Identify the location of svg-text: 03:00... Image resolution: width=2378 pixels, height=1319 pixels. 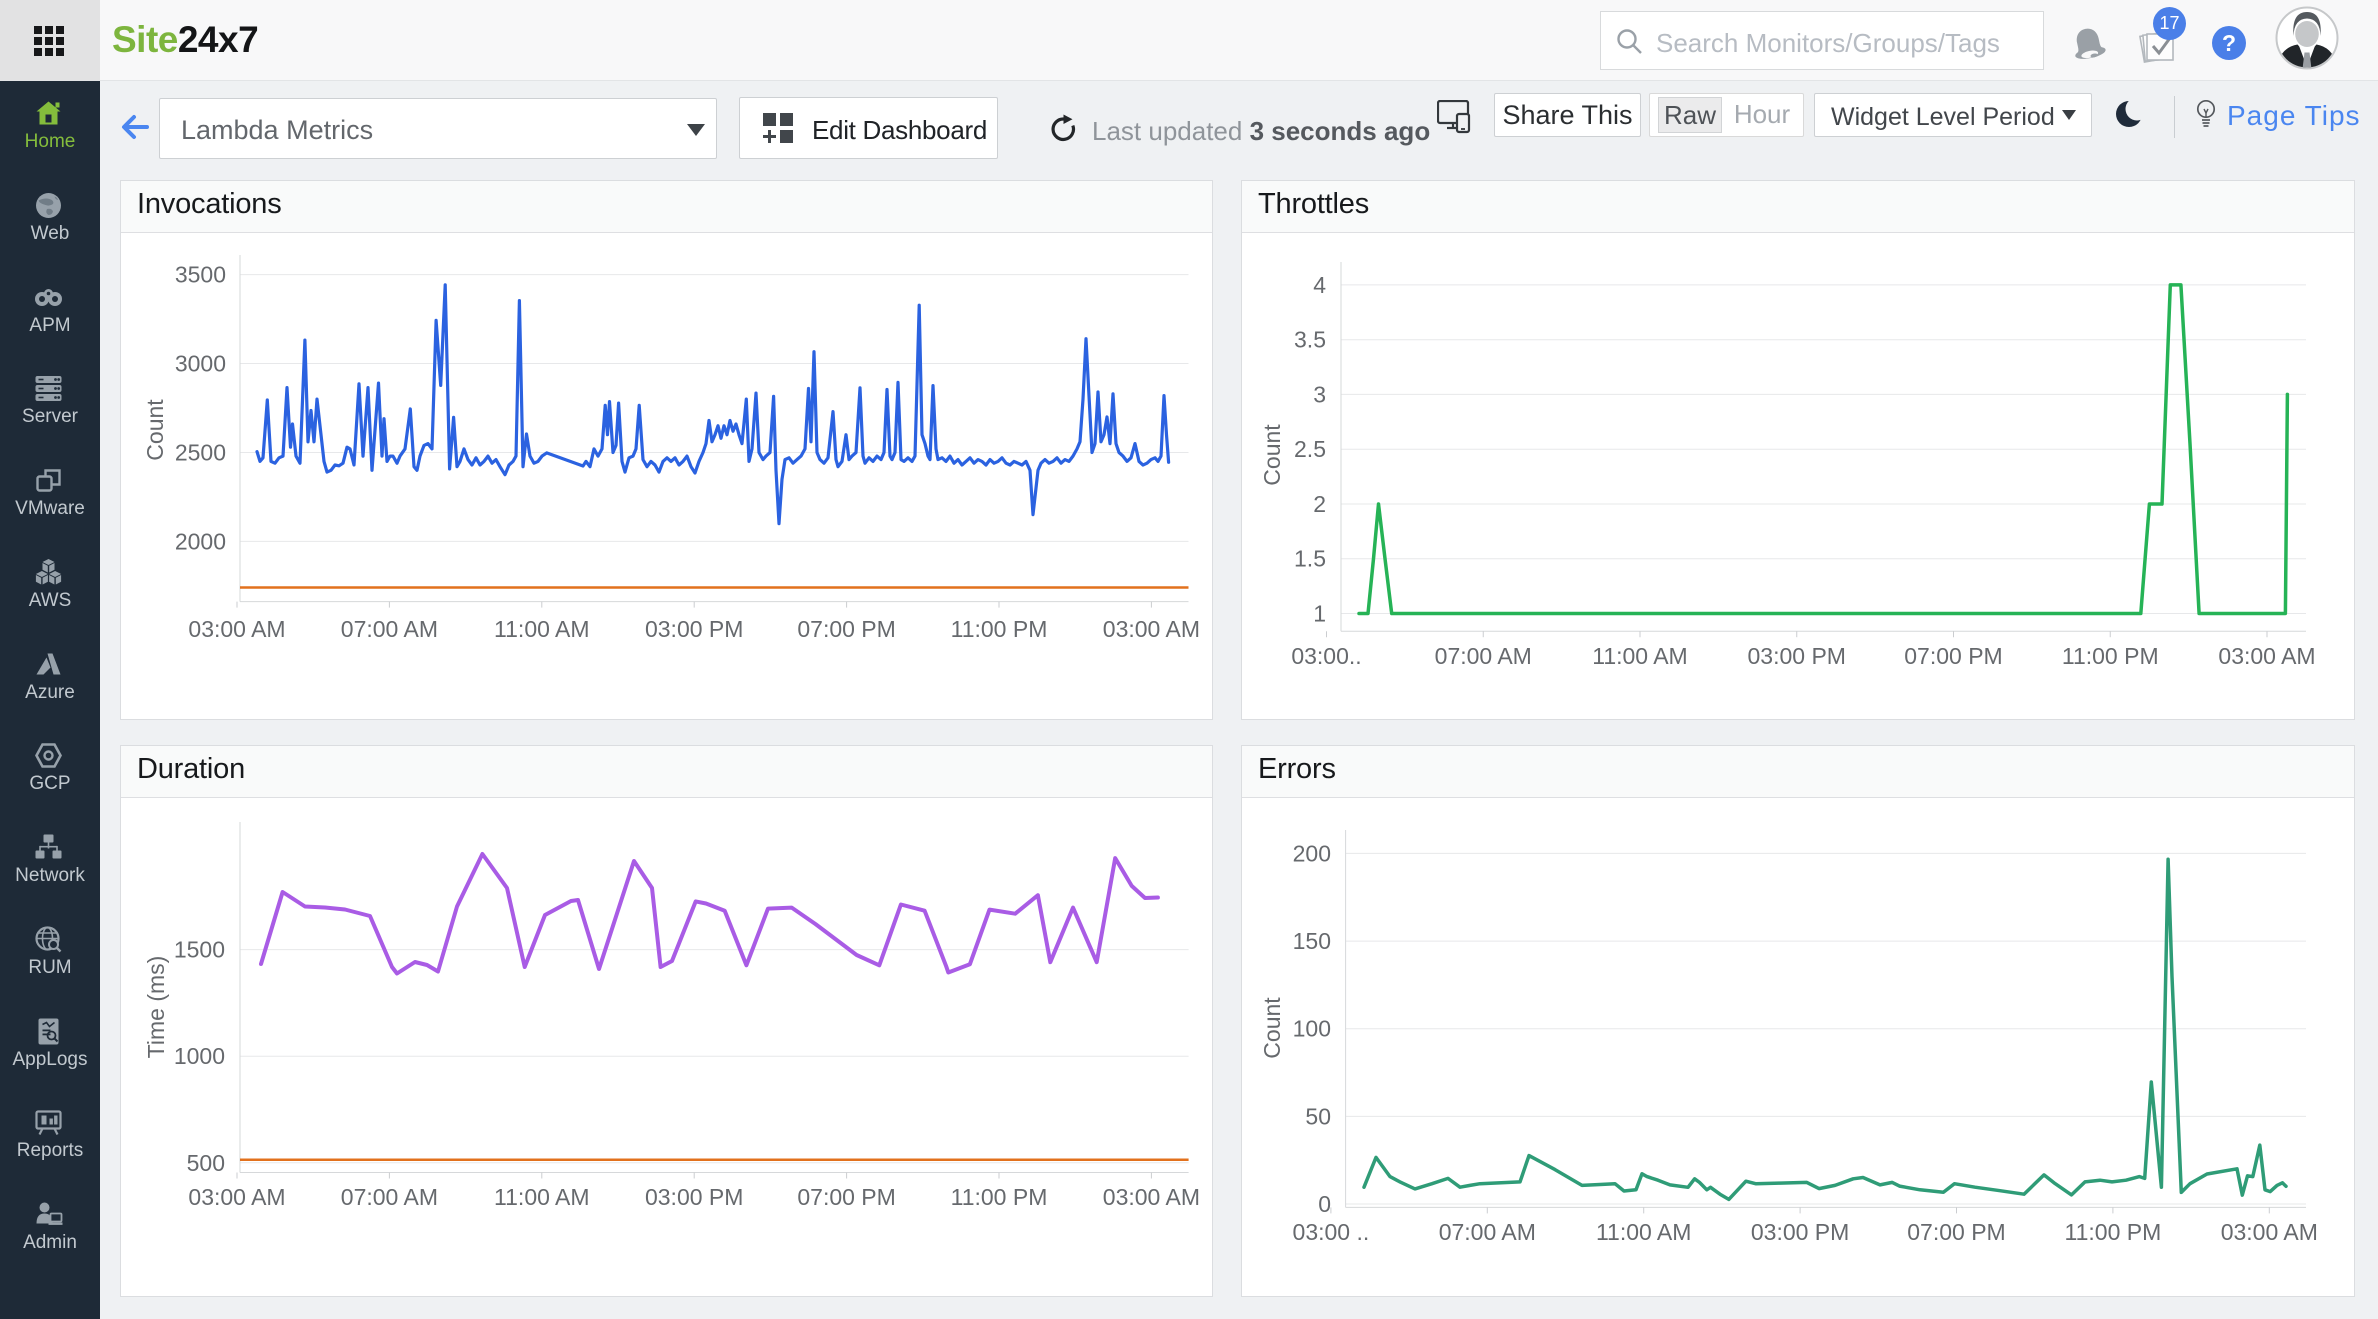
(1326, 656).